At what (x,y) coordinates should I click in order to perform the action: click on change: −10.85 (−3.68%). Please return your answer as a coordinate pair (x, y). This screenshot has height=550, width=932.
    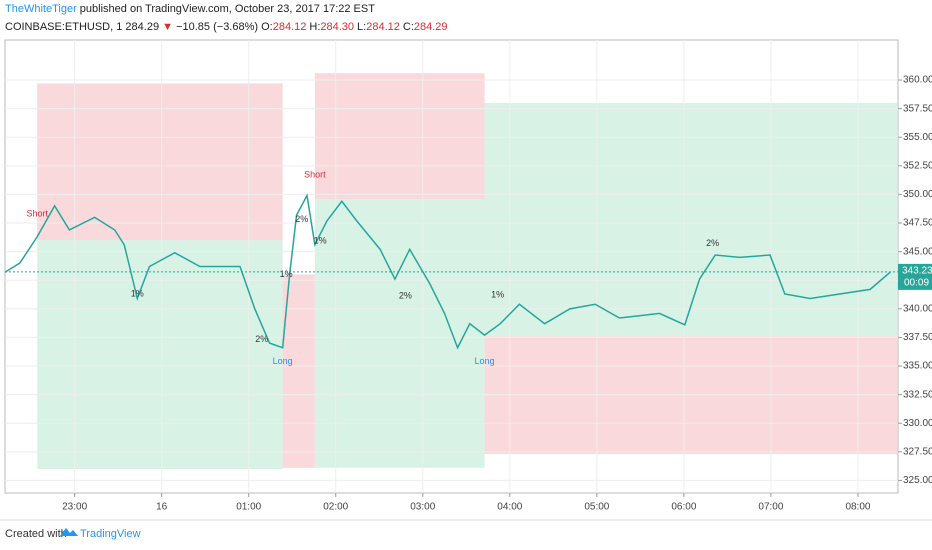
    Looking at the image, I should click on (217, 27).